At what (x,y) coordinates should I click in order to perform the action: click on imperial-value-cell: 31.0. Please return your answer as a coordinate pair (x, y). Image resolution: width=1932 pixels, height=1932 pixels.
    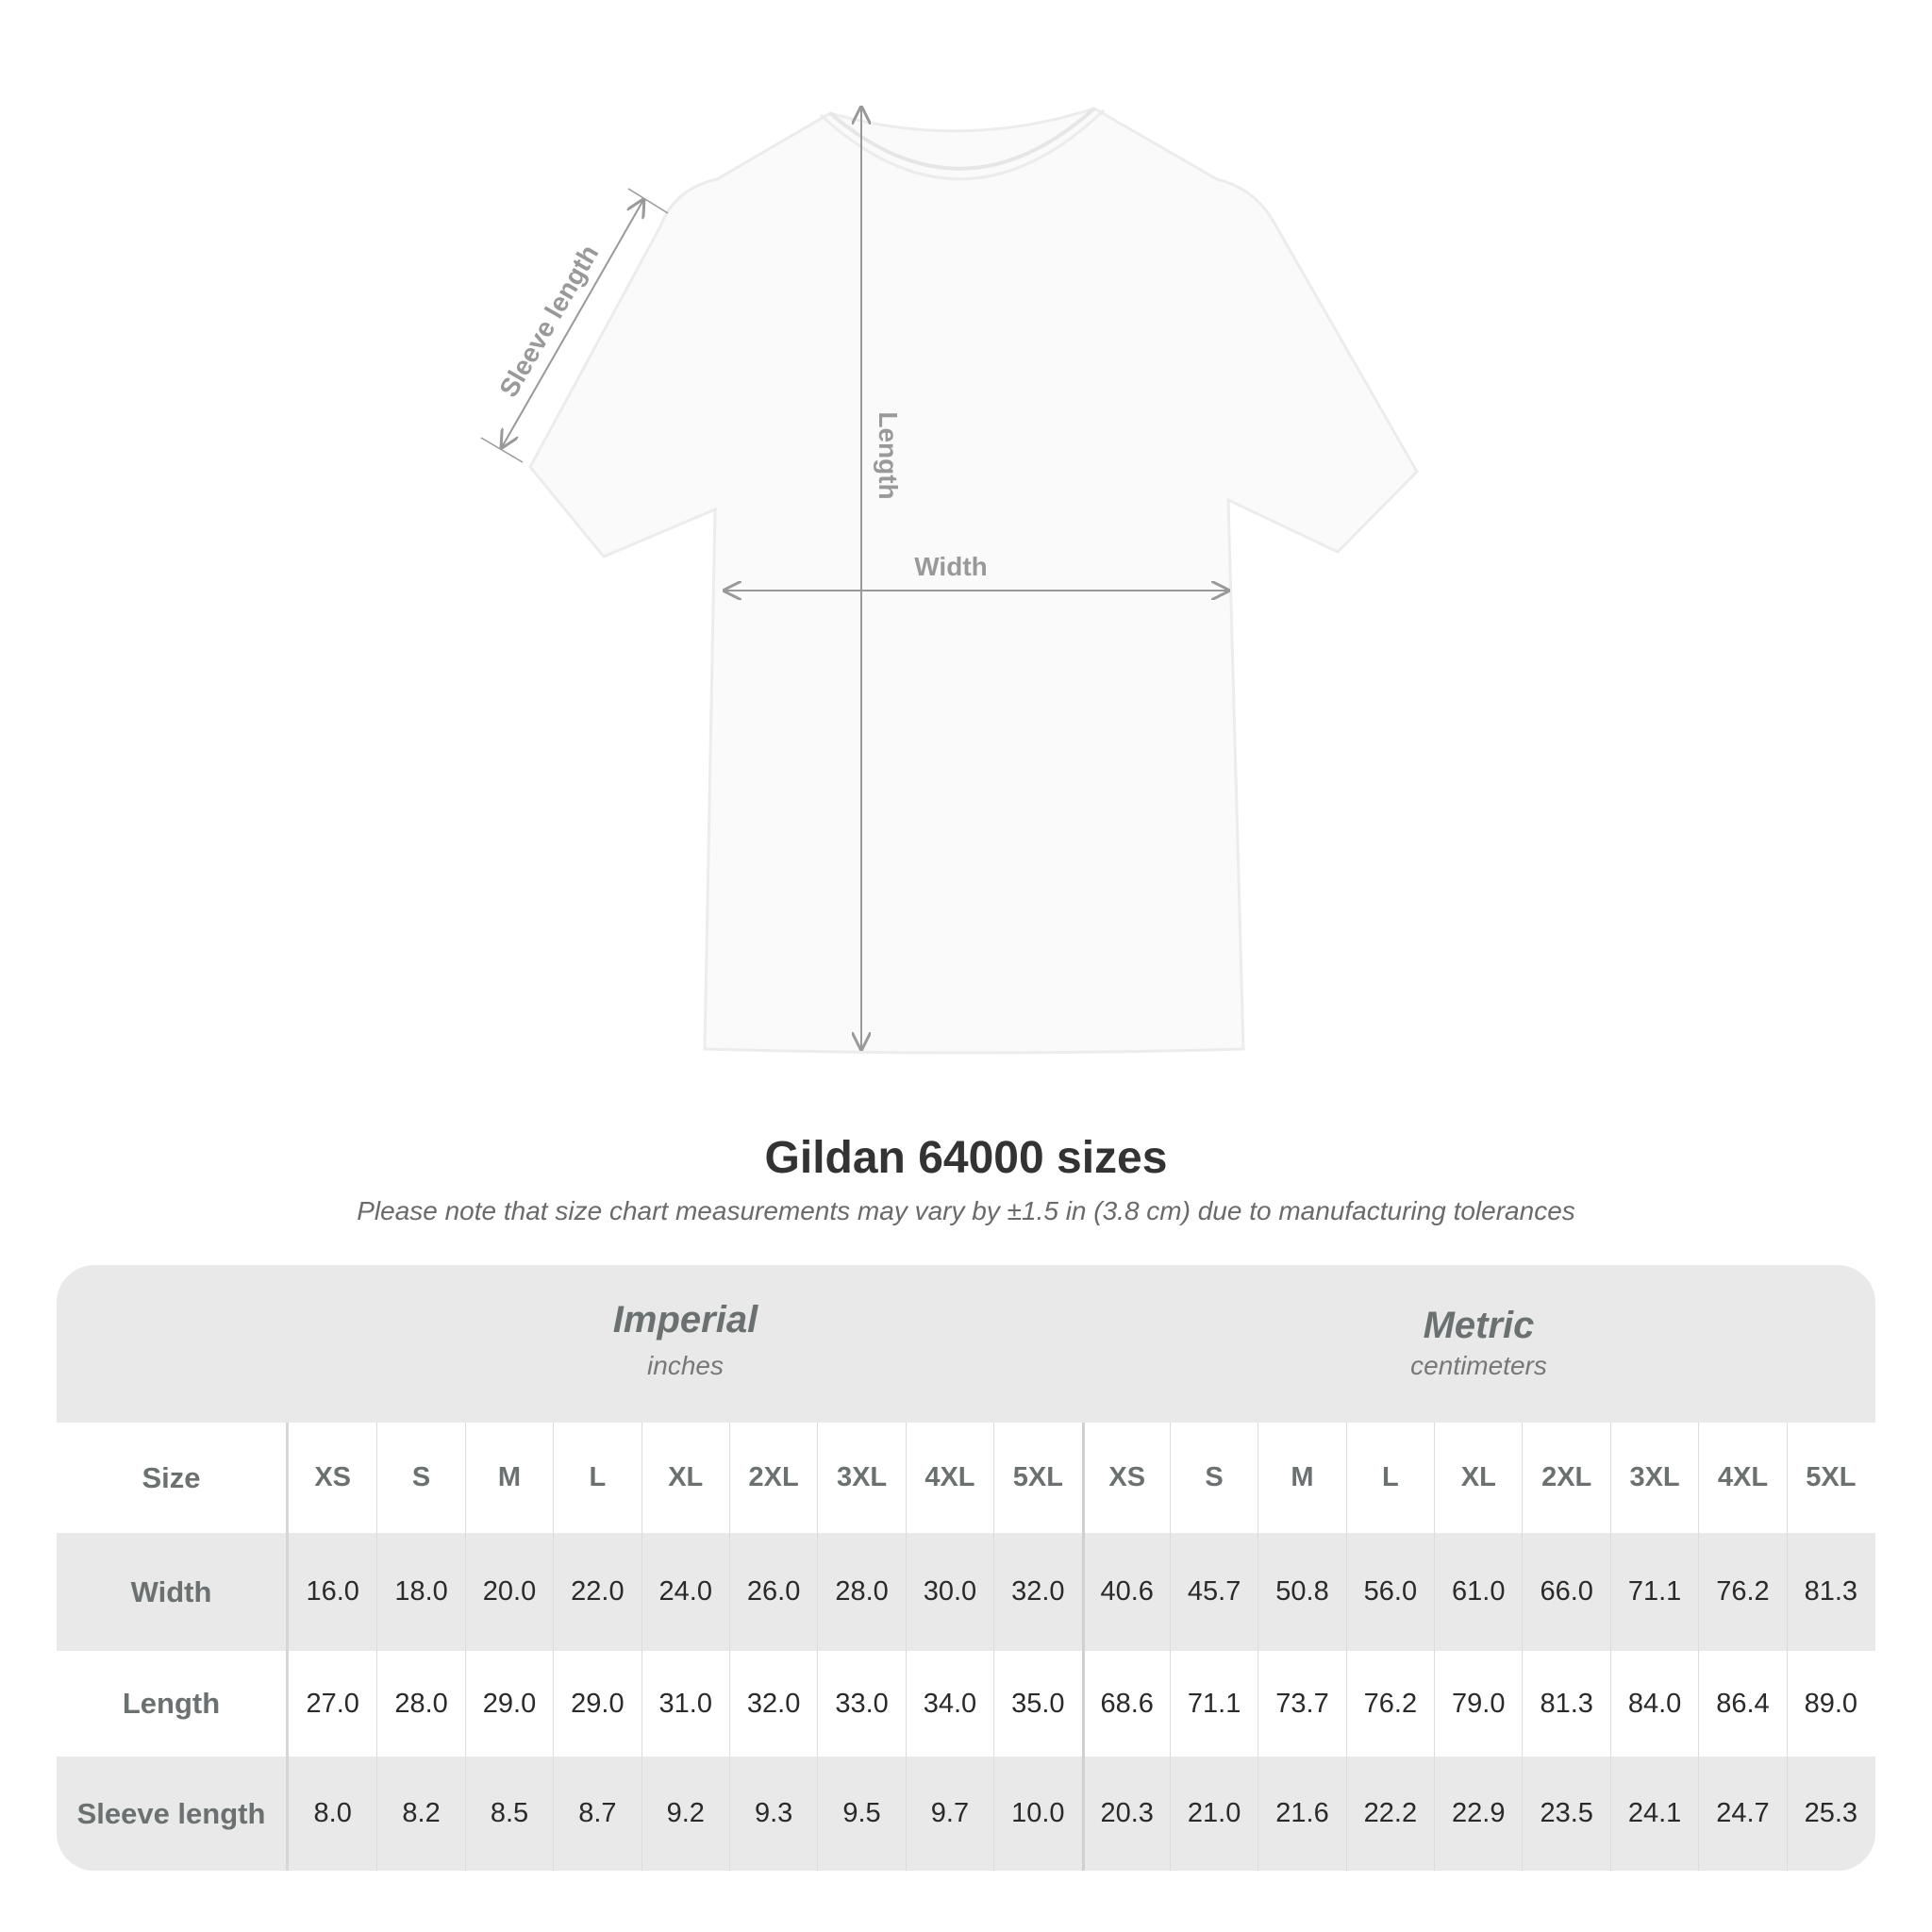
    Looking at the image, I should click on (685, 1704).